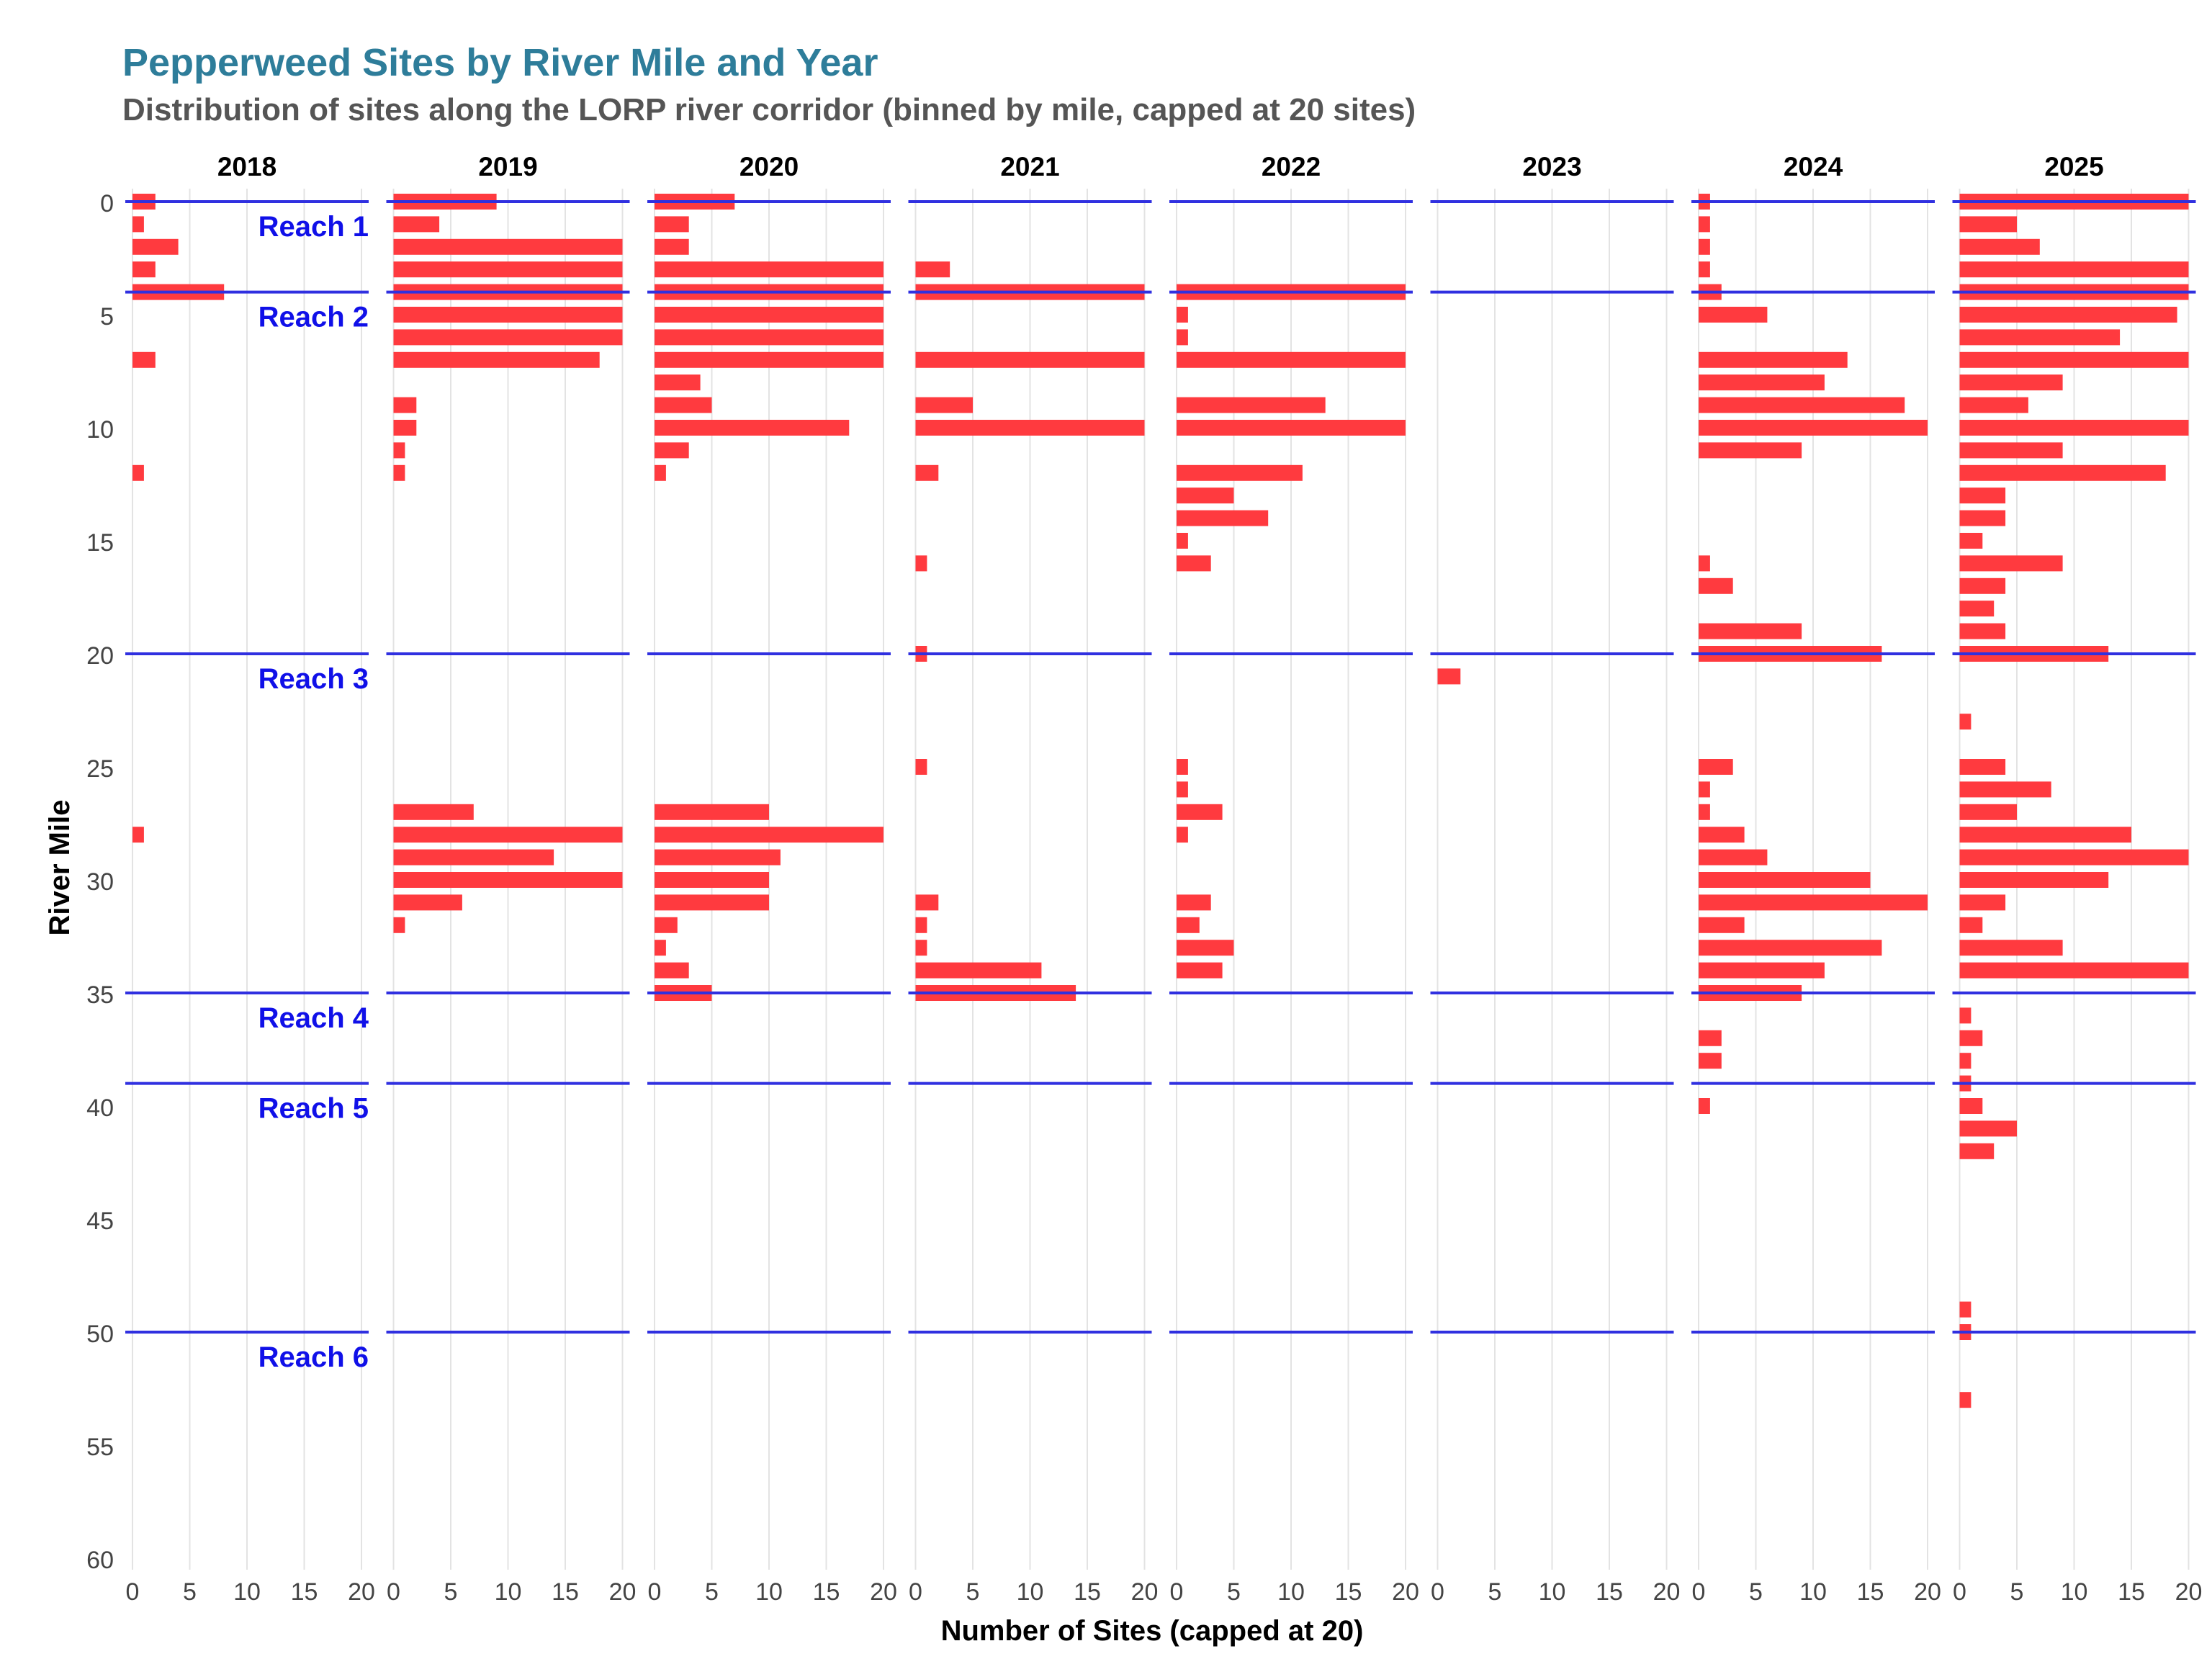 This screenshot has width=2212, height=1659. Describe the element at coordinates (1552, 166) in the screenshot. I see `facet-label-2023: 2023` at that location.